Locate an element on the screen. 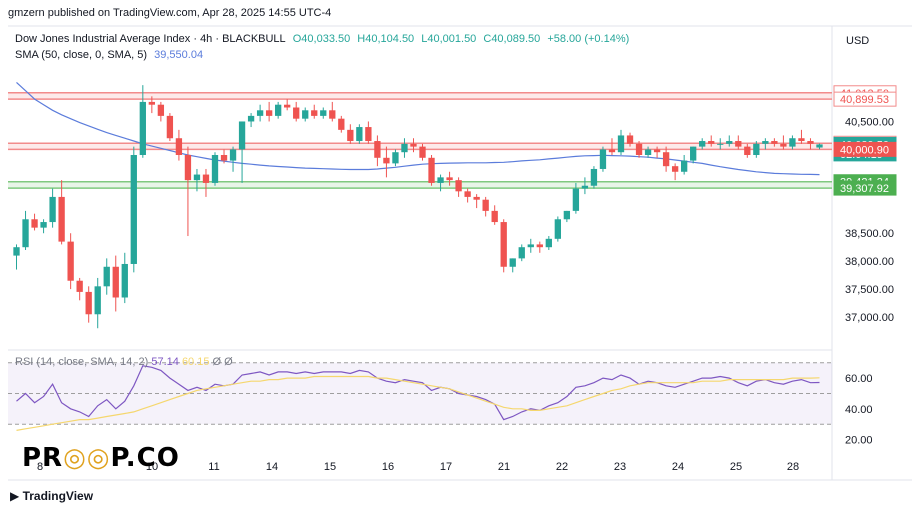  ohlc-open: O40,033.50 is located at coordinates (321, 39).